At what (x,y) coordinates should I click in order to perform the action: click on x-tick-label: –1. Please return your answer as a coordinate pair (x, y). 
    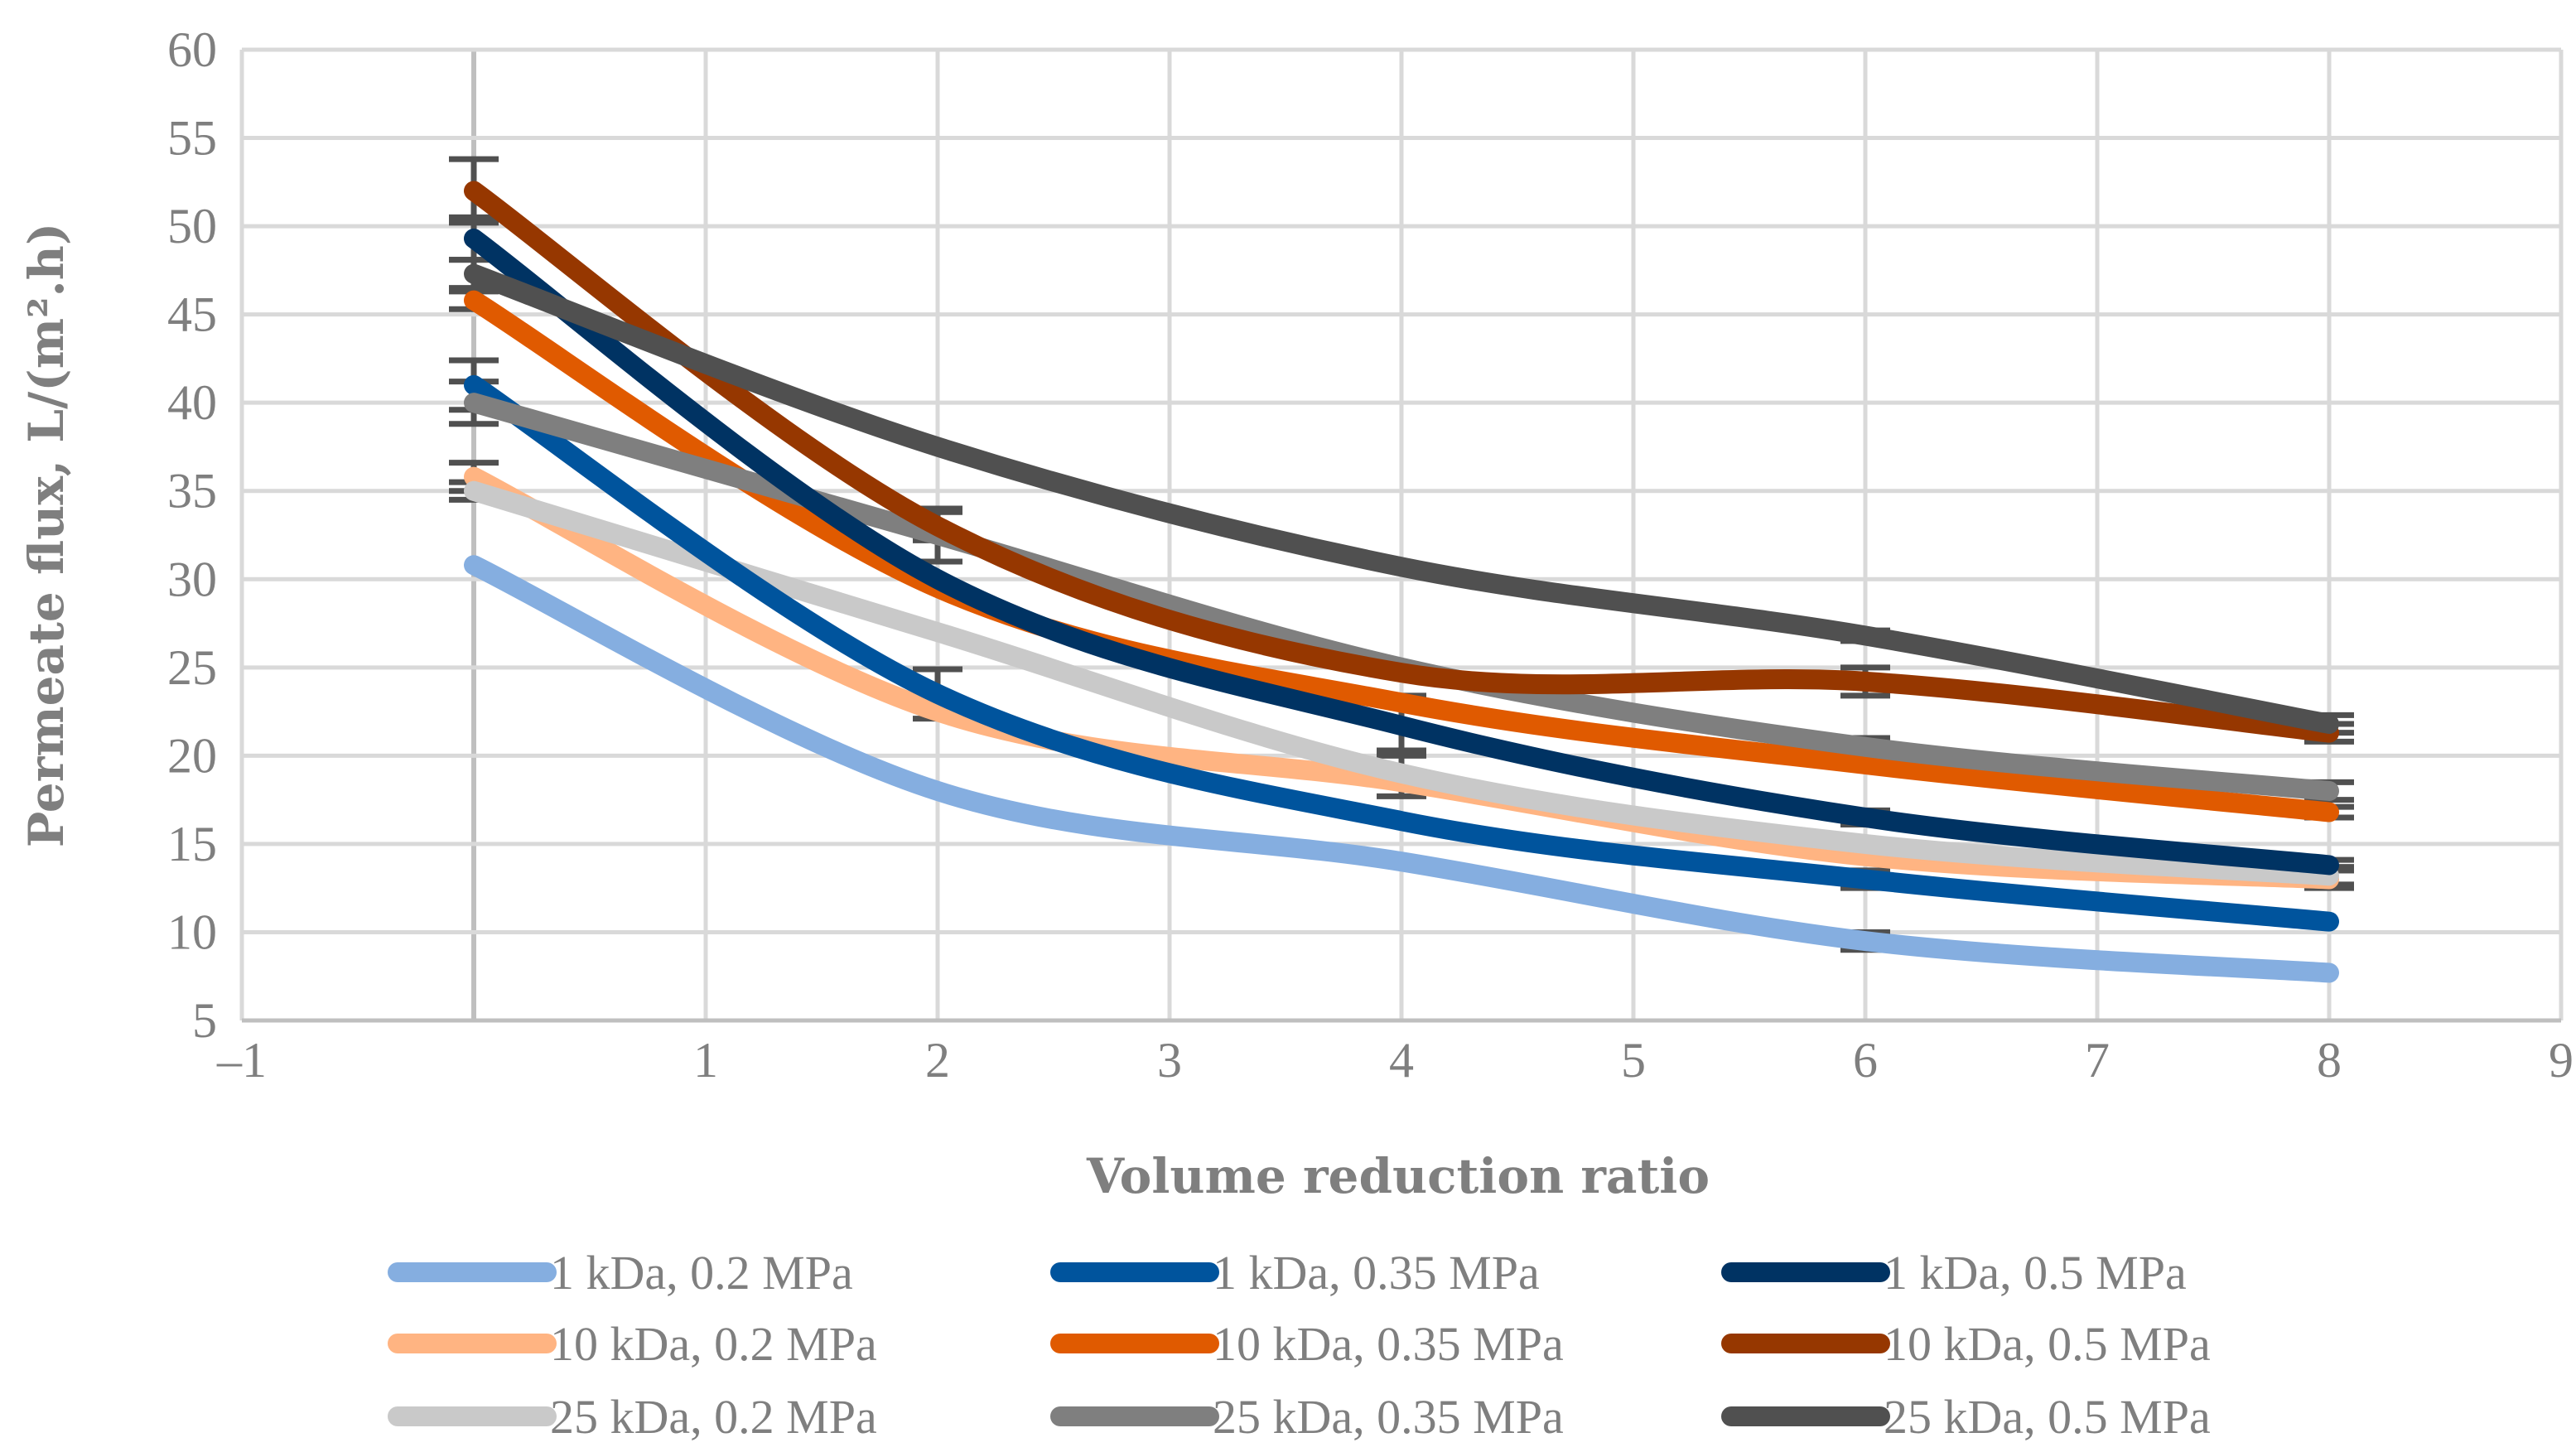
    Looking at the image, I should click on (241, 1060).